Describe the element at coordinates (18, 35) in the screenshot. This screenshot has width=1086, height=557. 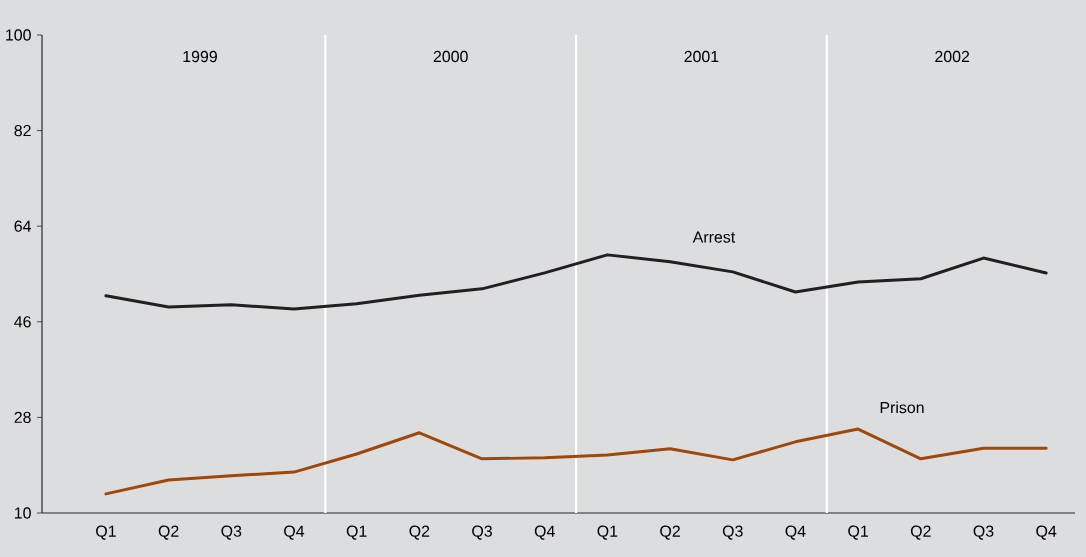
I see `y-tick-label: 100` at that location.